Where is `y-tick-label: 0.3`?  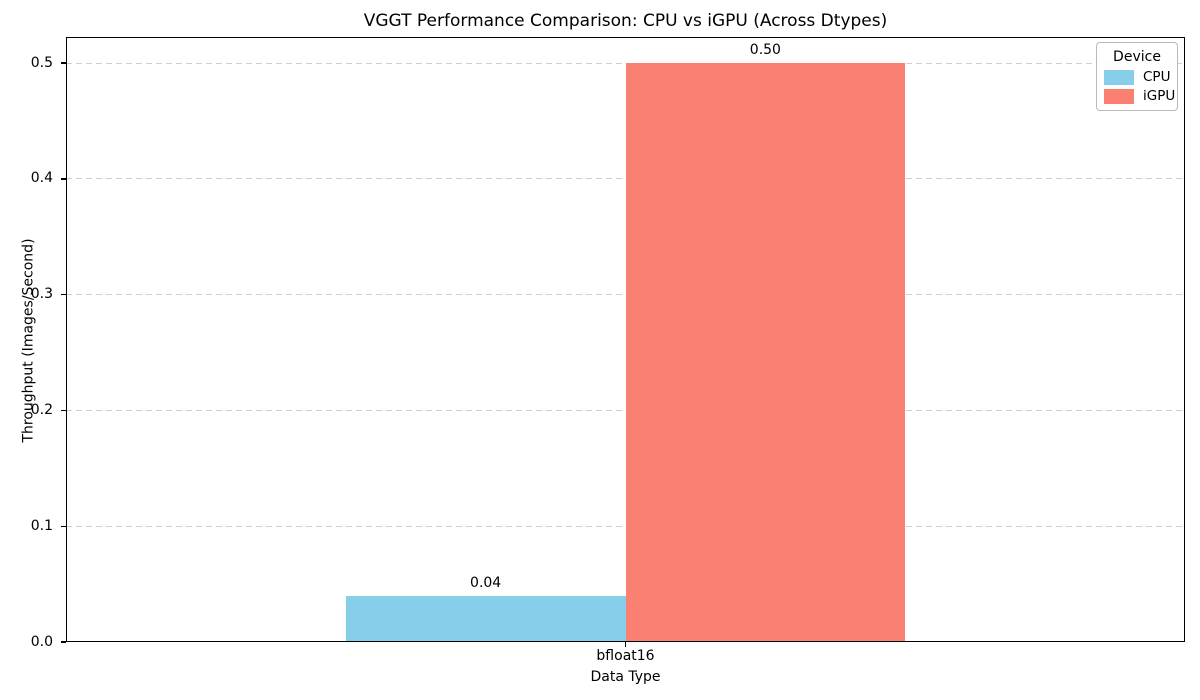 y-tick-label: 0.3 is located at coordinates (41, 294).